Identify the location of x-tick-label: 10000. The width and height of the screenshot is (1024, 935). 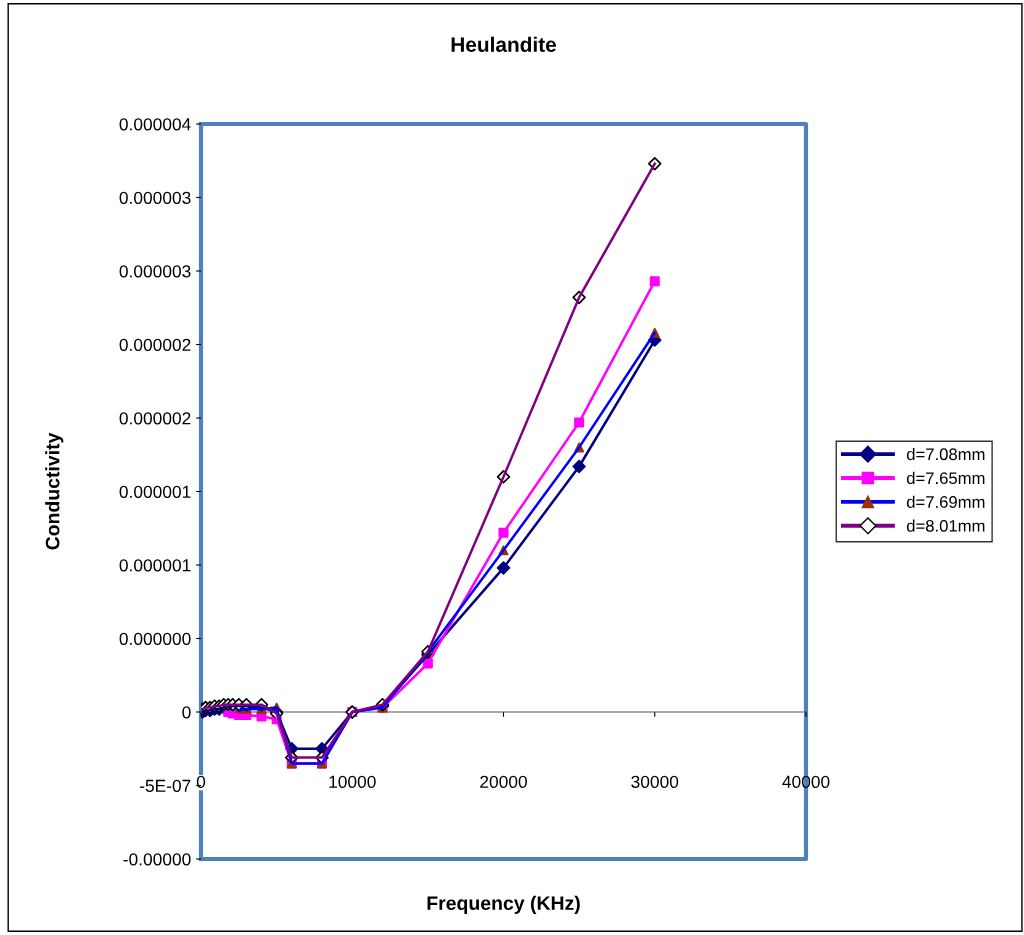
(352, 781).